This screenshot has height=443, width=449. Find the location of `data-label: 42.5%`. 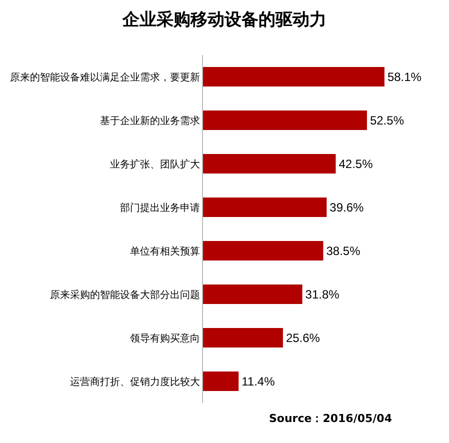

data-label: 42.5% is located at coordinates (356, 163).